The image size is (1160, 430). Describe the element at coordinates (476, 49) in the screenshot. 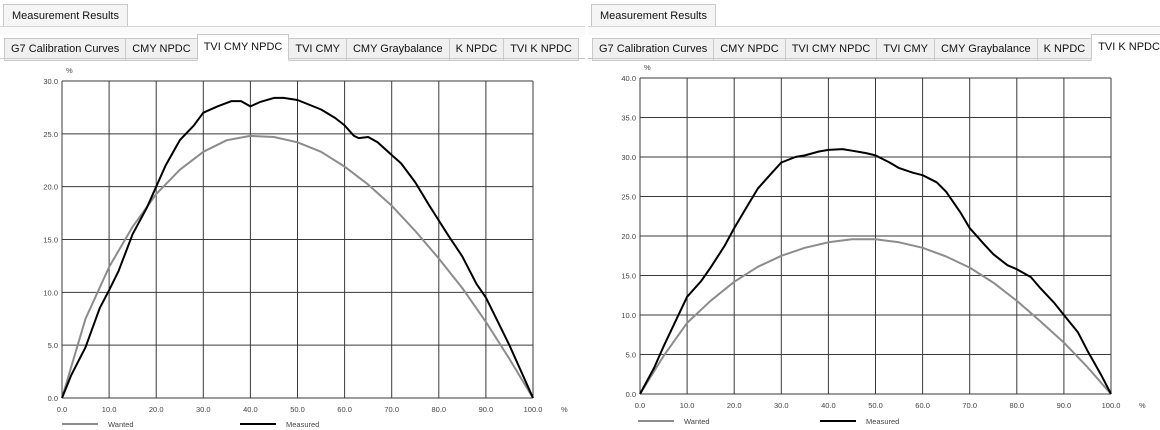

I see `tab-k-npdc: K NPDC` at that location.